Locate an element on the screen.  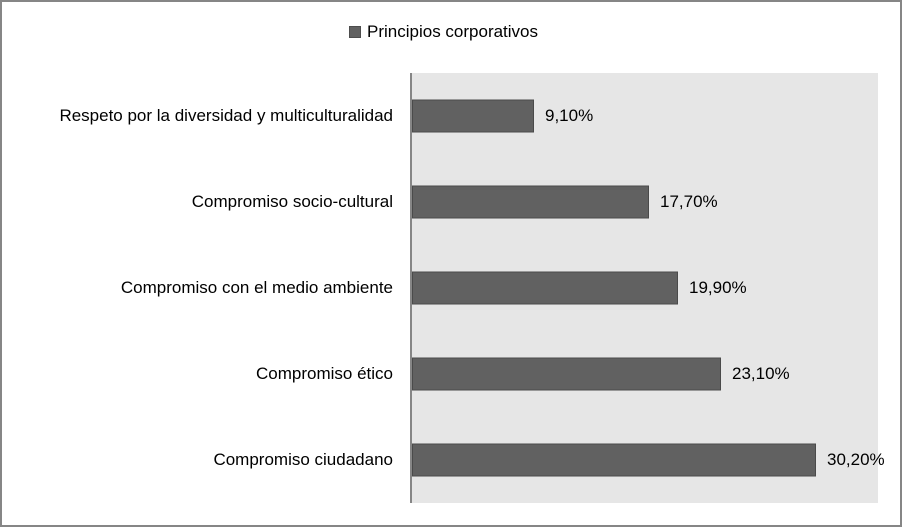
category-label: Compromiso ciudadano is located at coordinates (303, 459).